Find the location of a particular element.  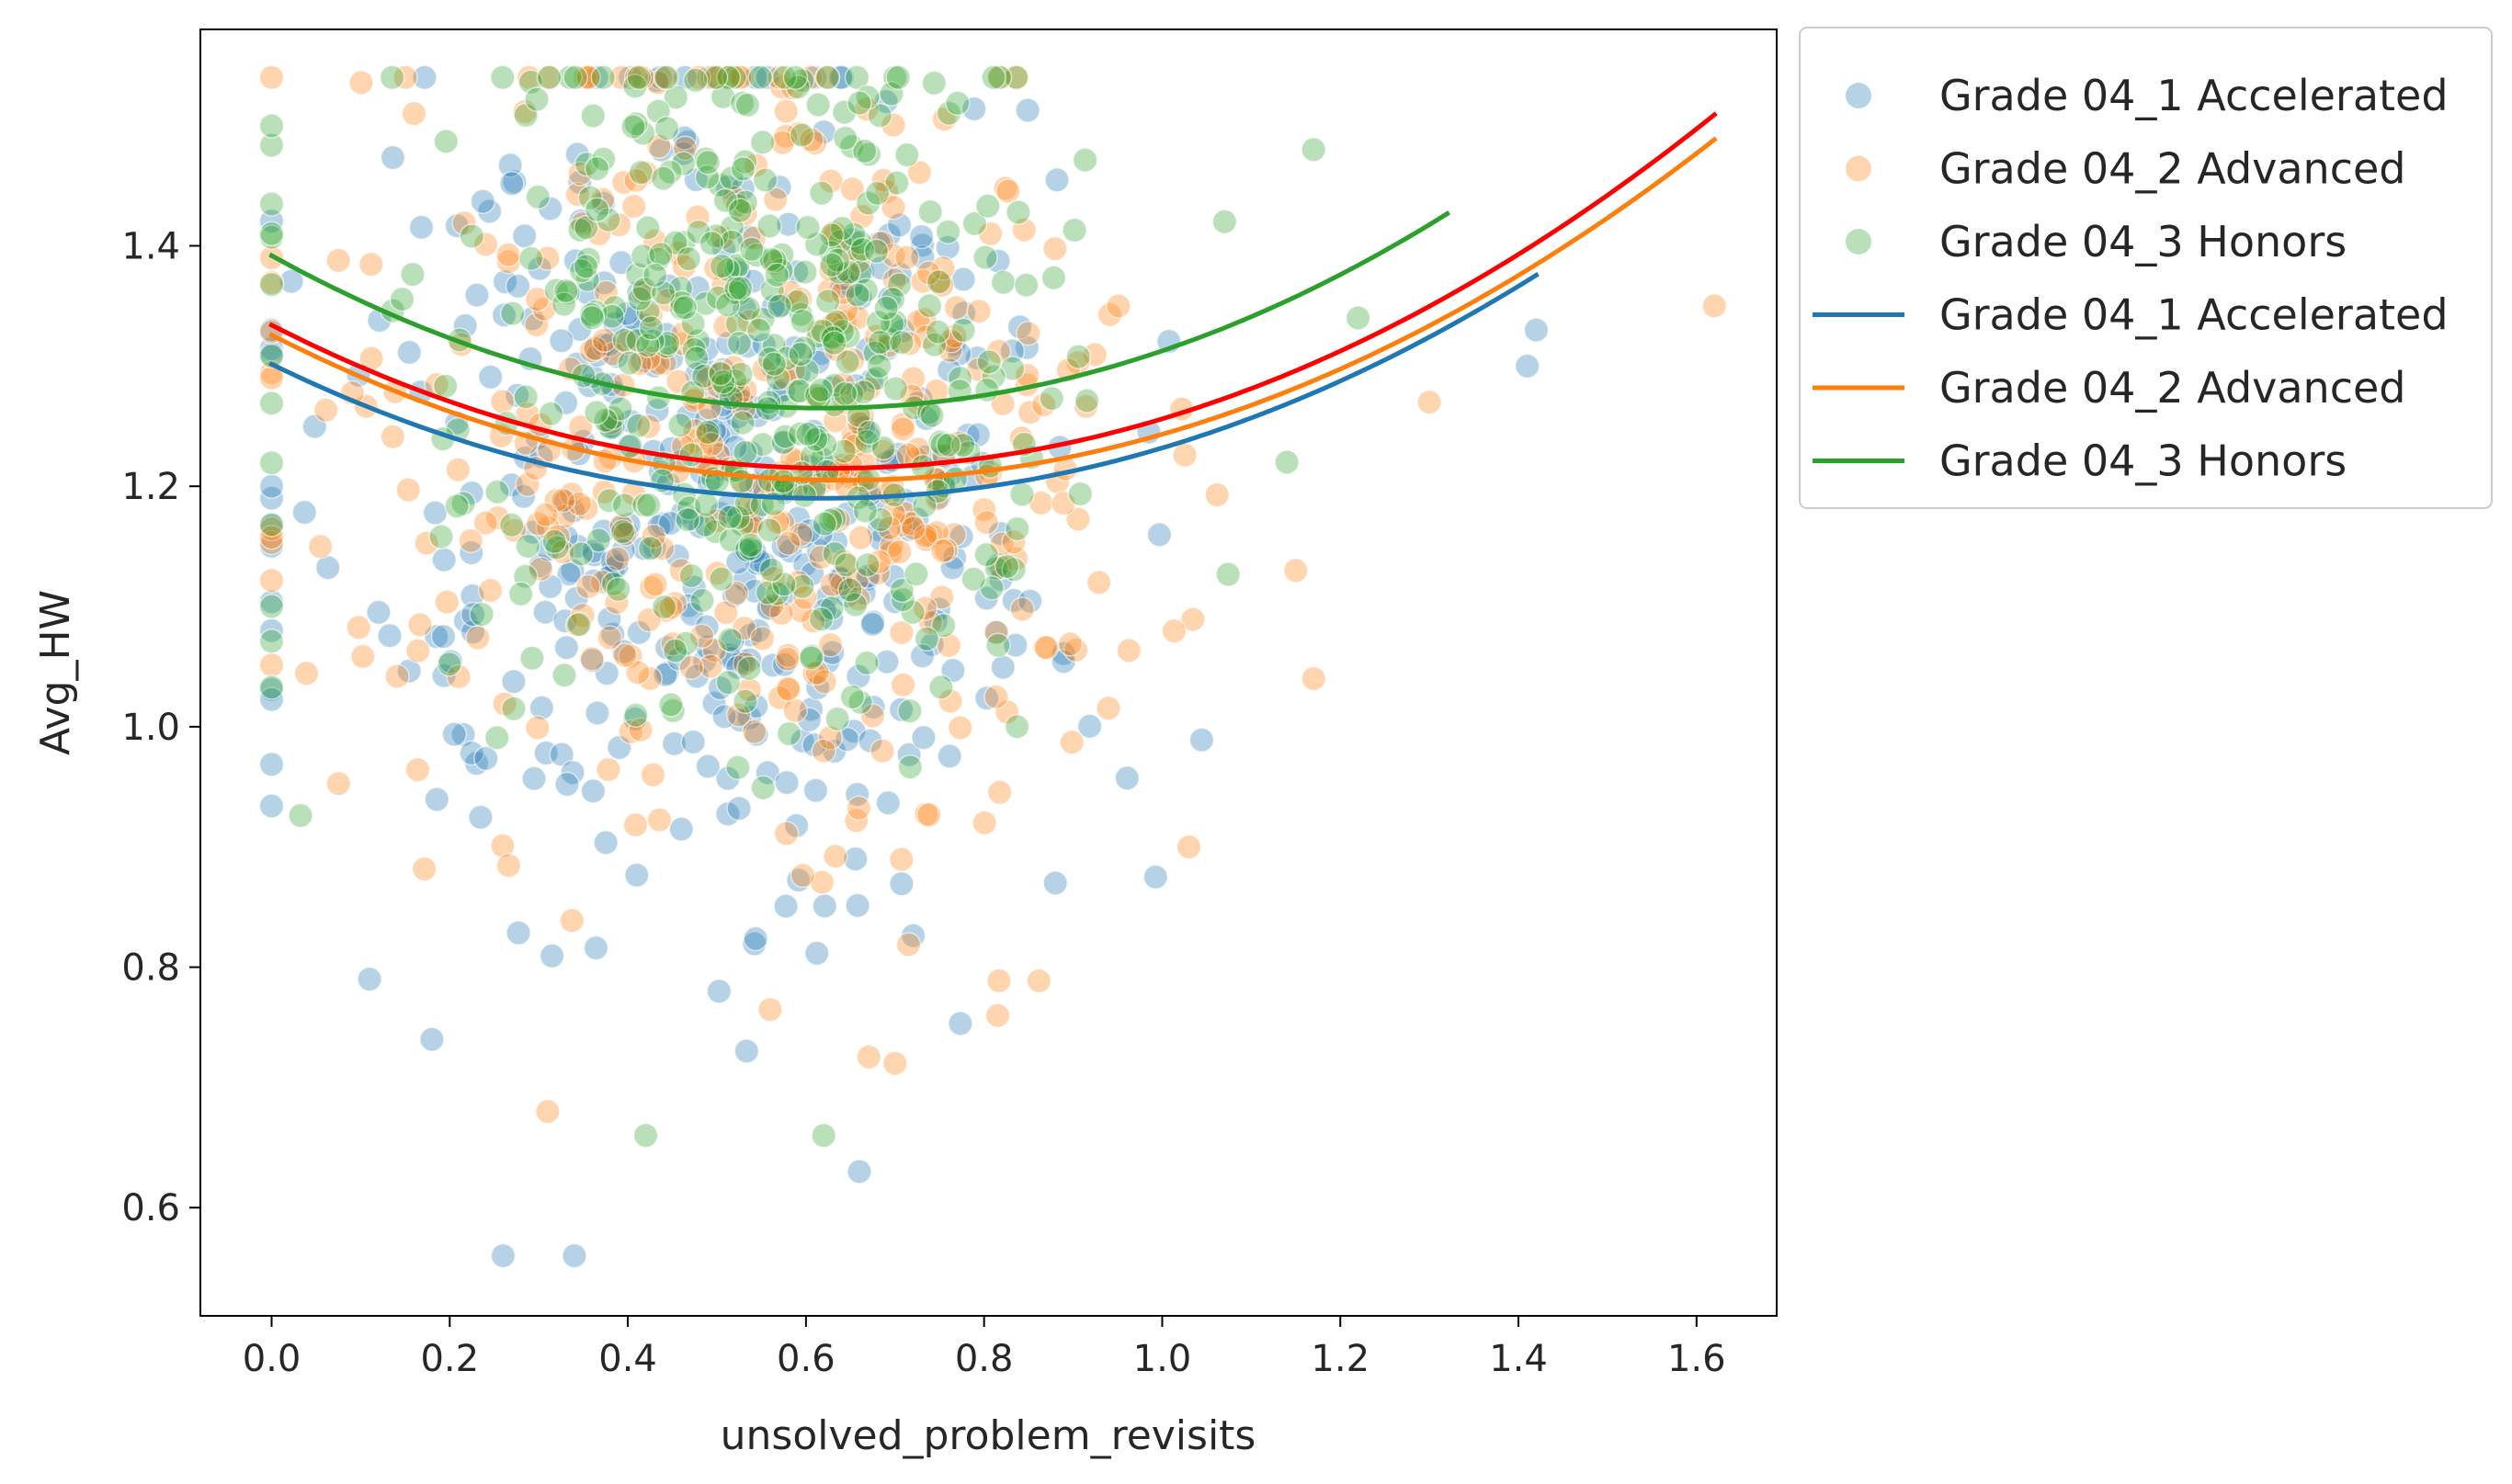

x-tick-label: 0.4 is located at coordinates (627, 1359).